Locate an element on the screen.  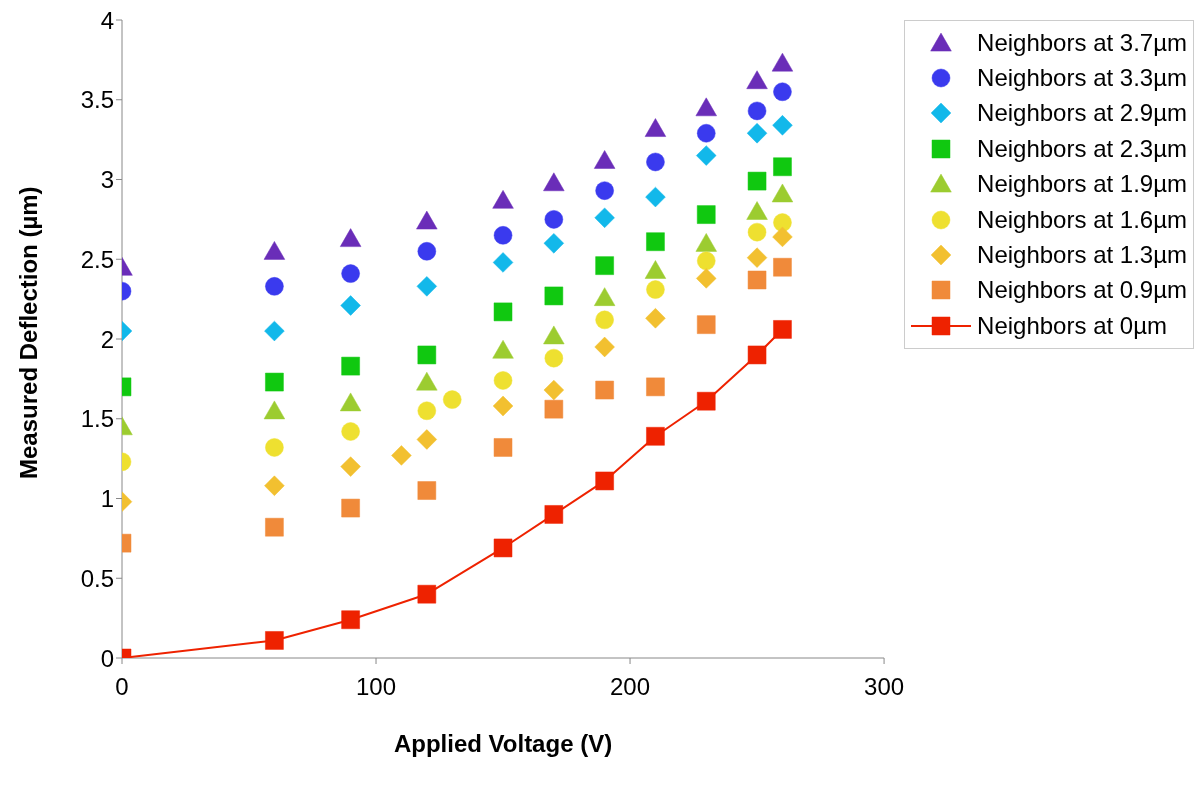
legend-label: Neighbors at 0.9µm is located at coordinates (1082, 290).